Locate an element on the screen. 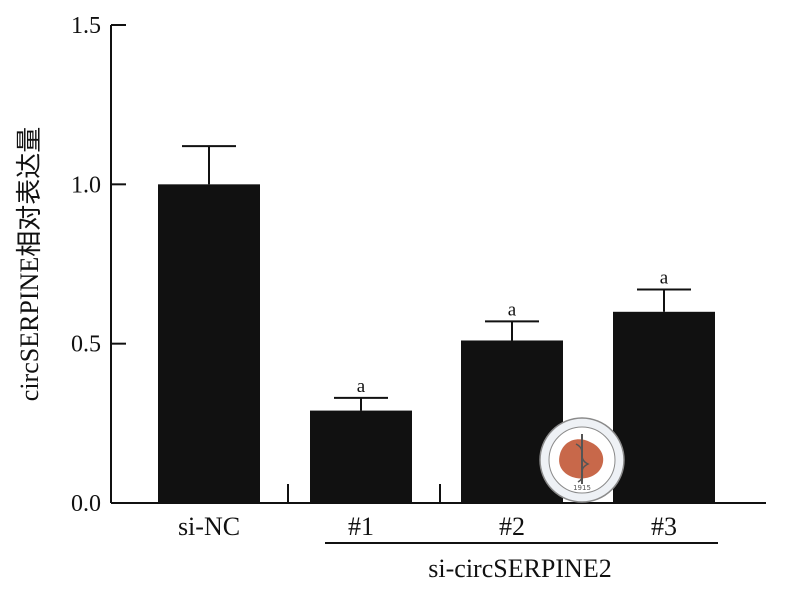 Image resolution: width=785 pixels, height=594 pixels. significance-label-3: a is located at coordinates (664, 277).